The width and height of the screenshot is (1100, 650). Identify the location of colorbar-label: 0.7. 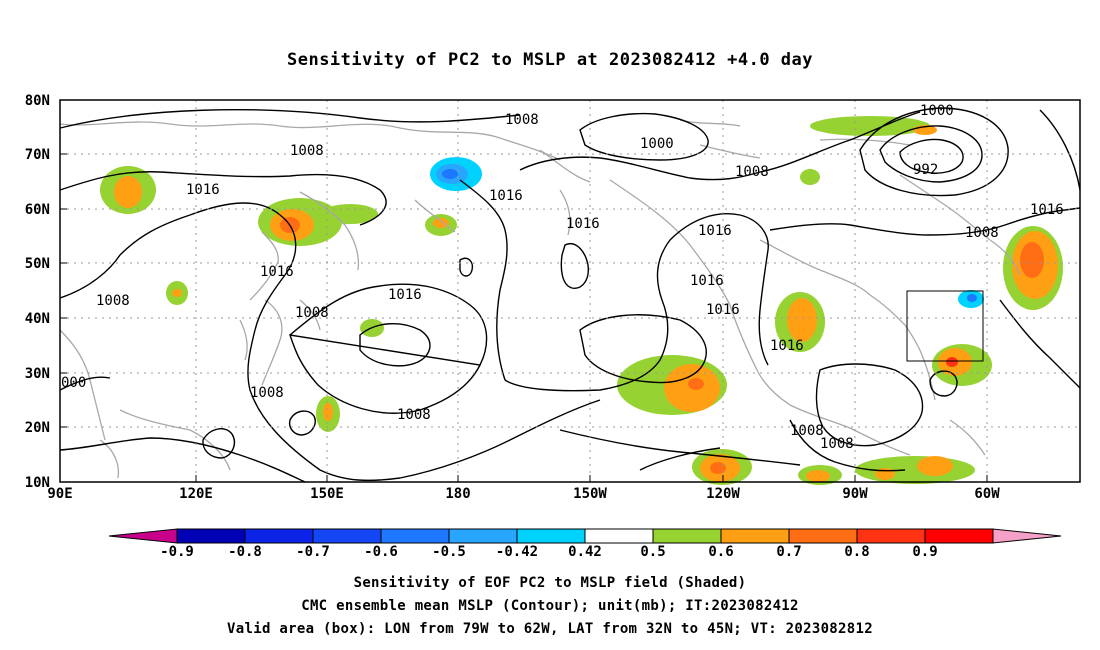
(788, 552).